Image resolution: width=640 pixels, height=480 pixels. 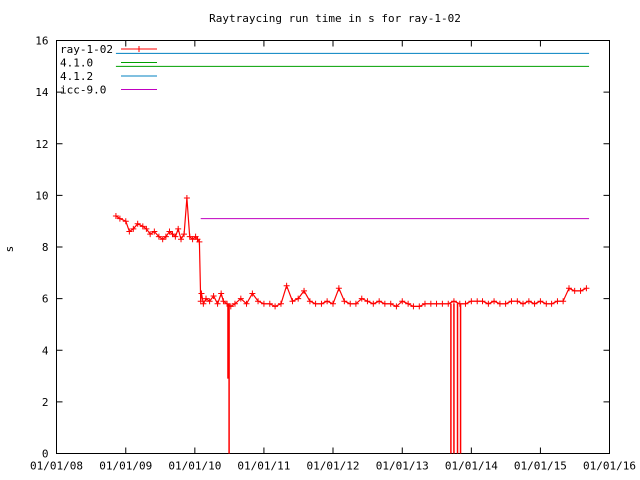 I want to click on y-axis-label: s, so click(x=9, y=249).